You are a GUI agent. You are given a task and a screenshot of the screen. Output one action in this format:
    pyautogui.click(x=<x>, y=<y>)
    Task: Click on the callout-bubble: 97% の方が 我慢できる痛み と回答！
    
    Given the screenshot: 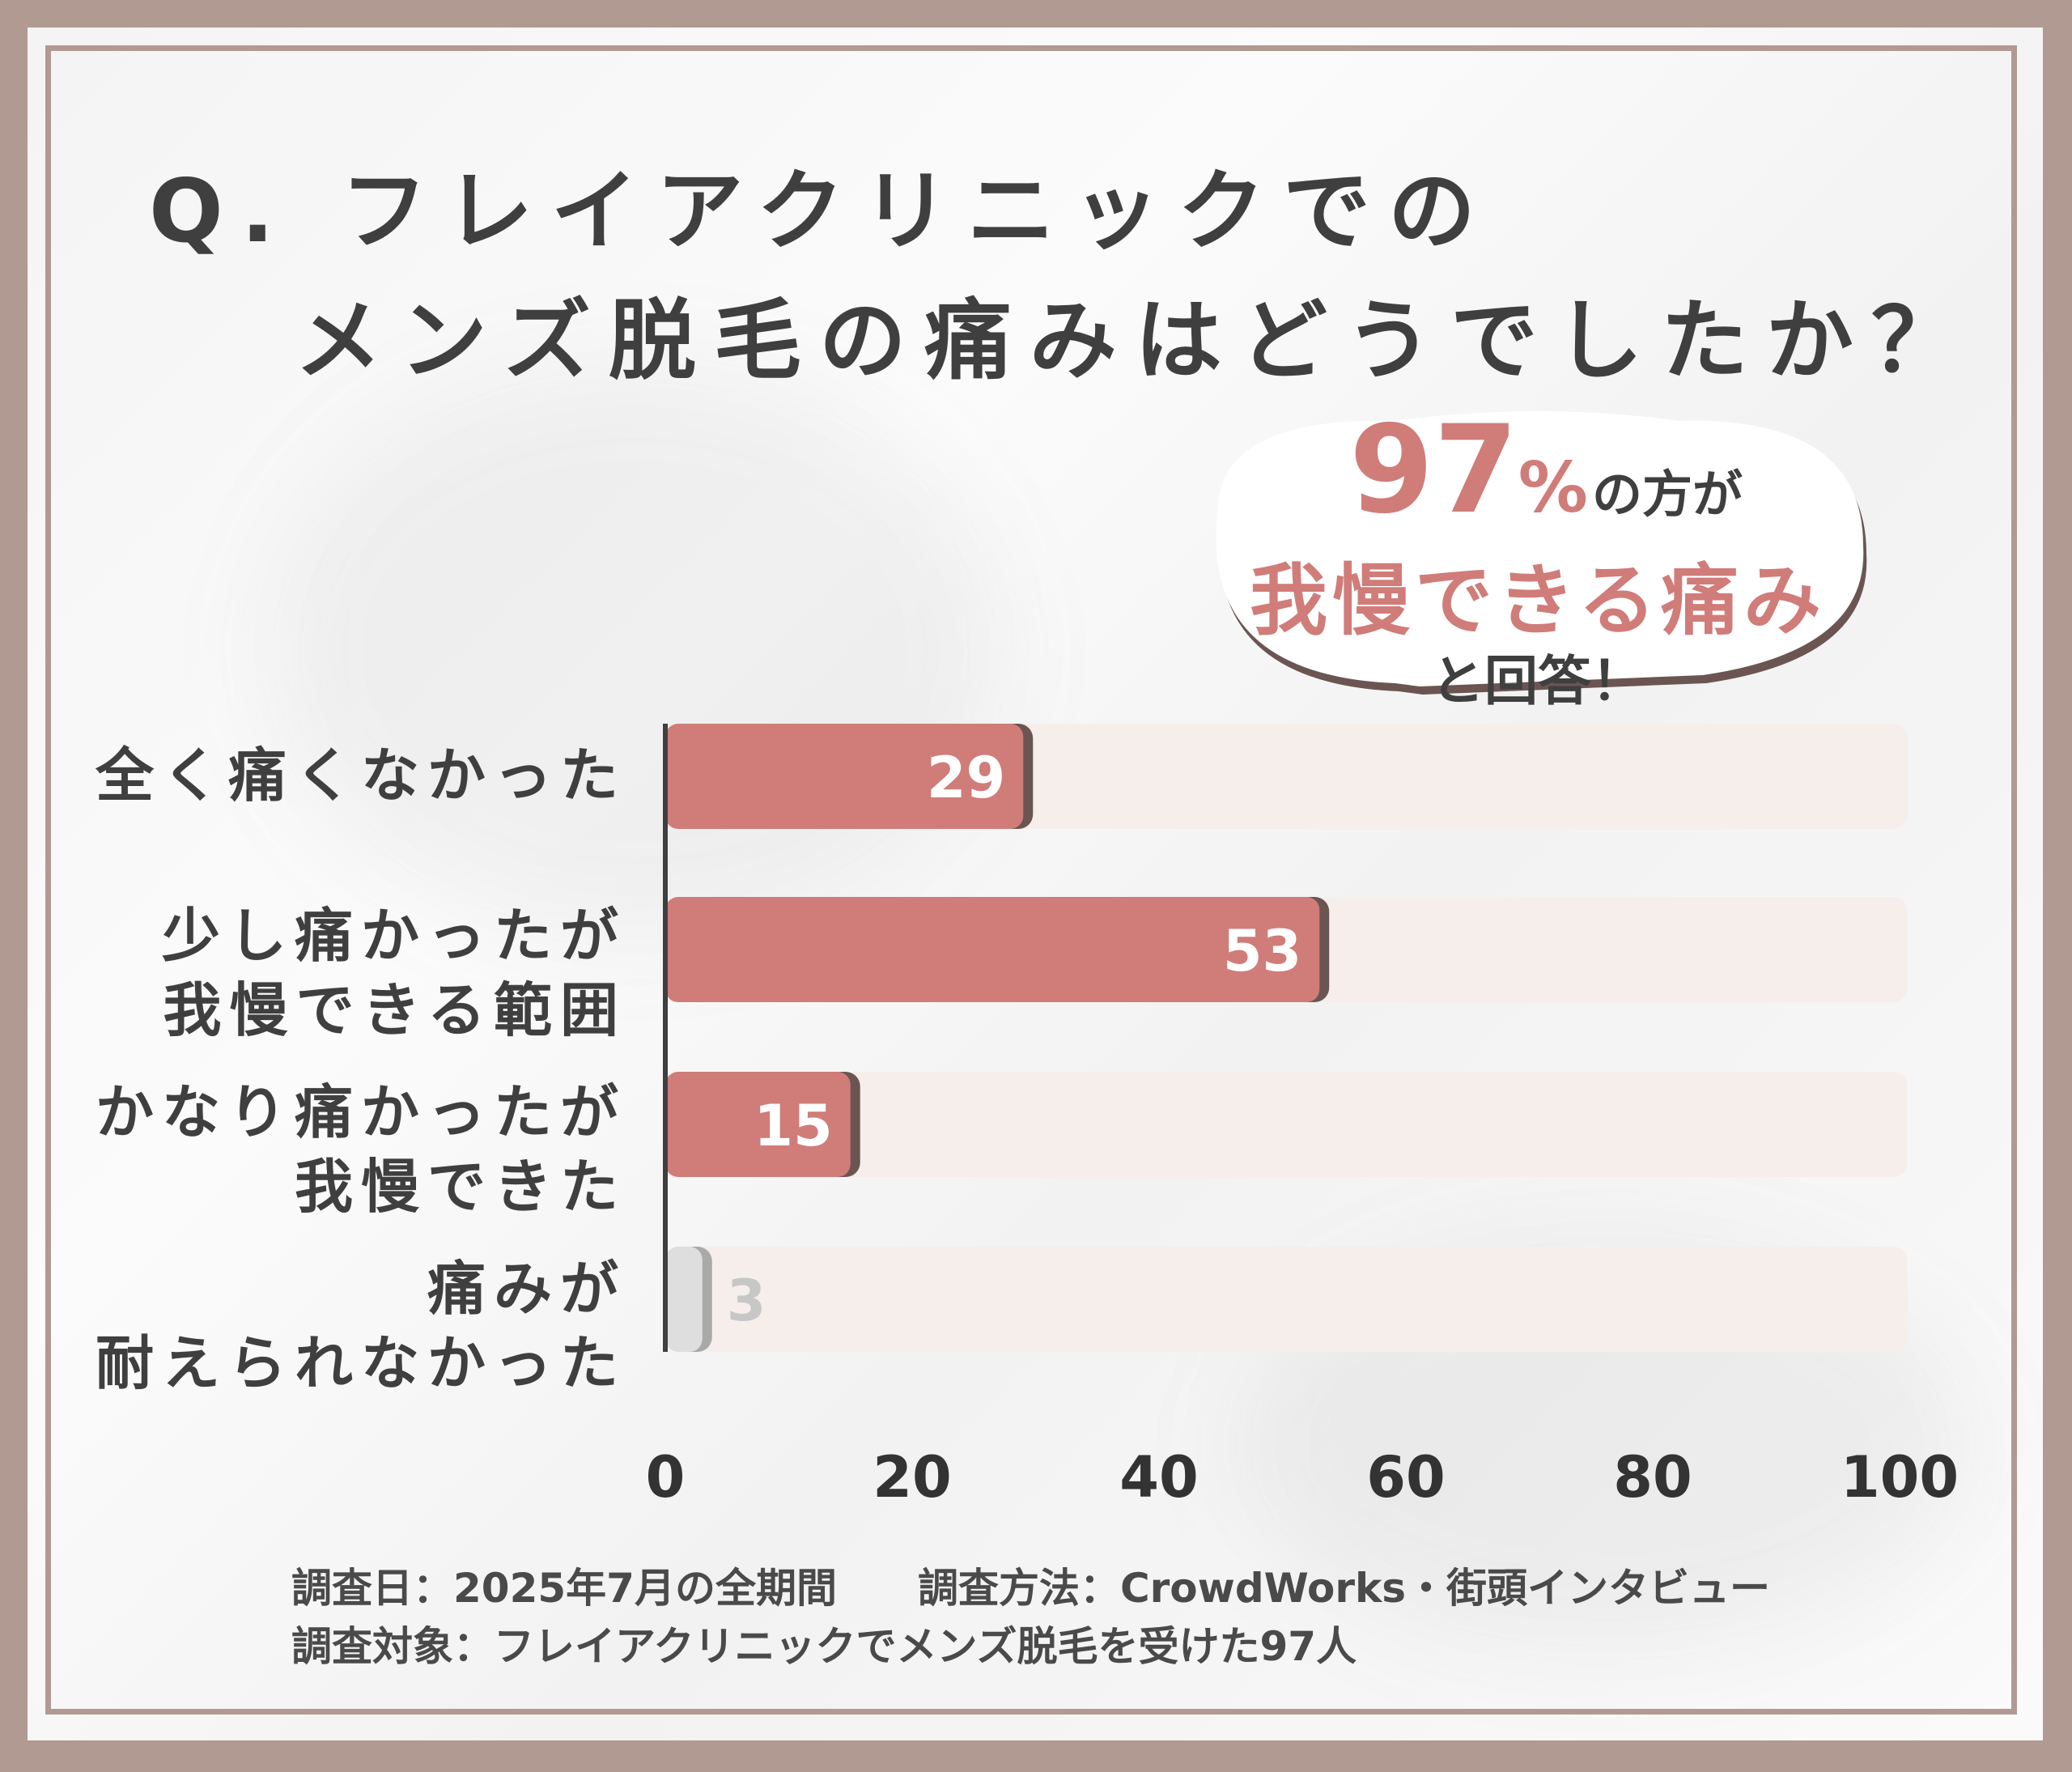 What is the action you would take?
    pyautogui.click(x=1538, y=567)
    